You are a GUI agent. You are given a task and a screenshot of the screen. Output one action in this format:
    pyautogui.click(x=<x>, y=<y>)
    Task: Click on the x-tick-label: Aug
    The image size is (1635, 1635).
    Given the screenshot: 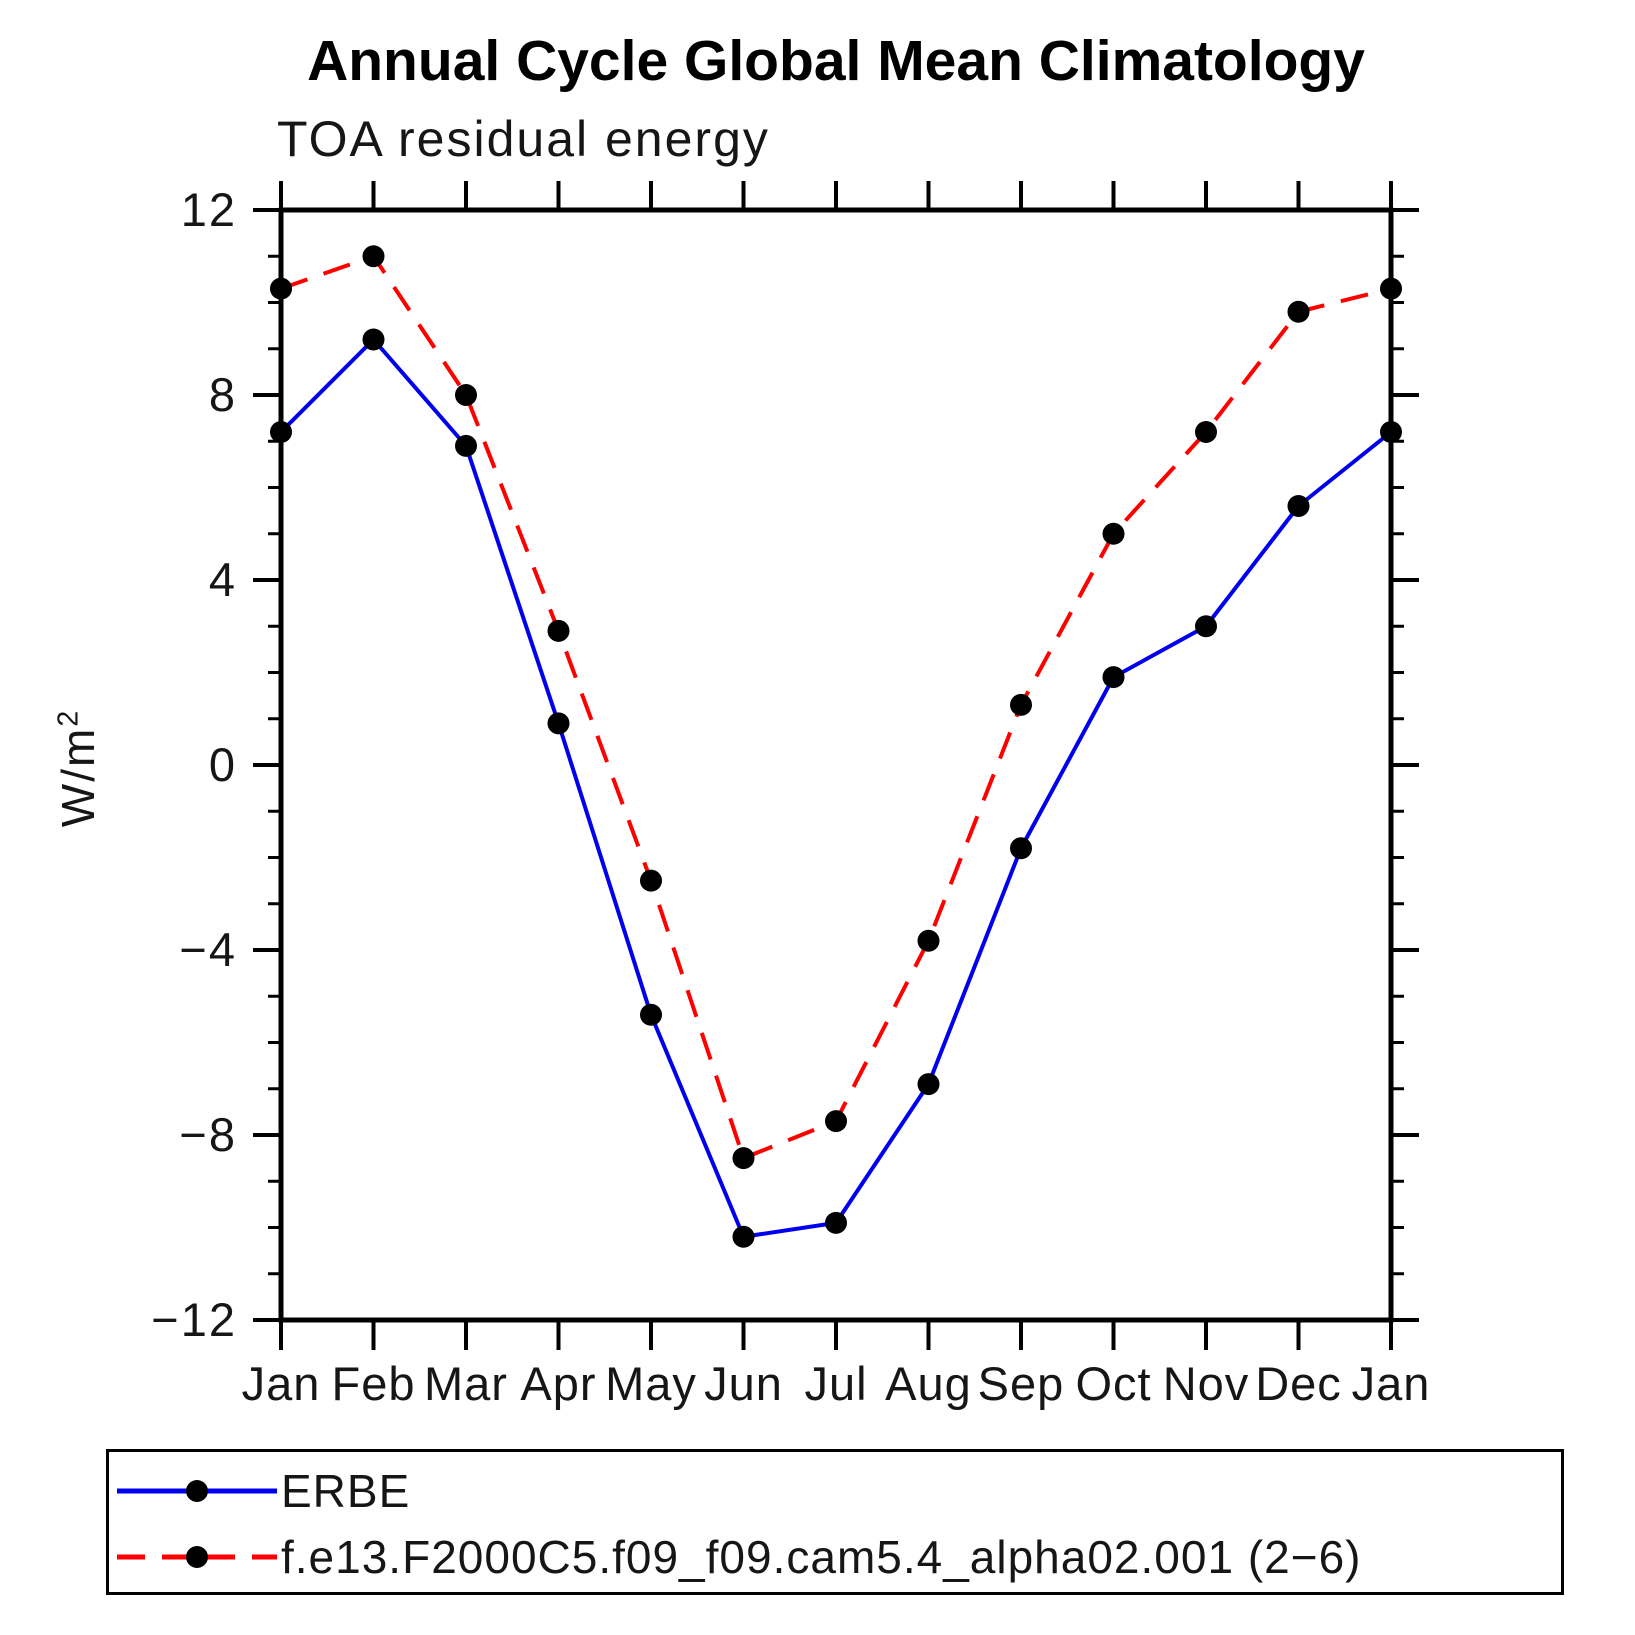 What is the action you would take?
    pyautogui.click(x=928, y=1383)
    